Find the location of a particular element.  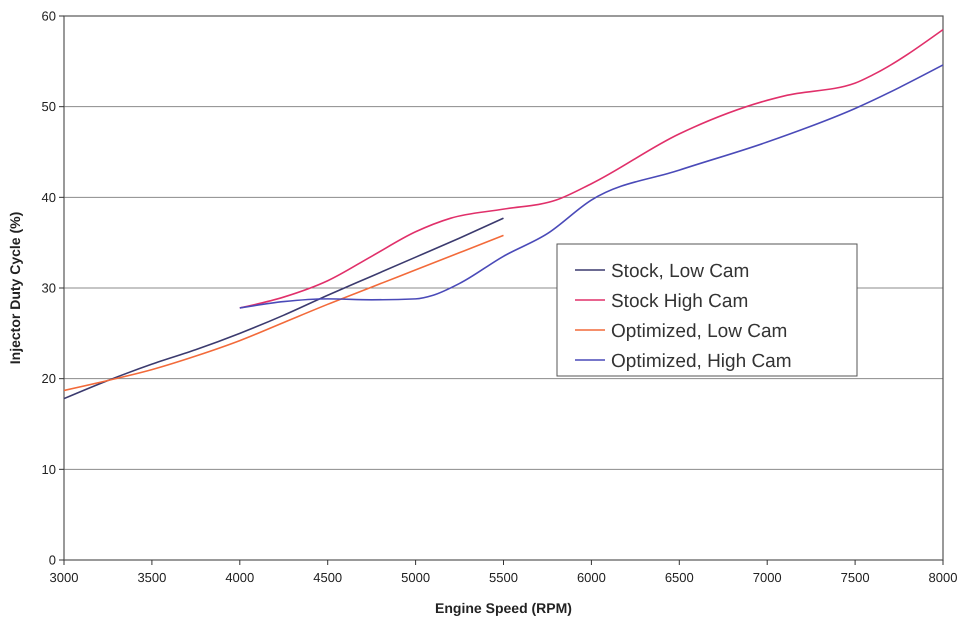

y-tick-label: 20 is located at coordinates (49, 378).